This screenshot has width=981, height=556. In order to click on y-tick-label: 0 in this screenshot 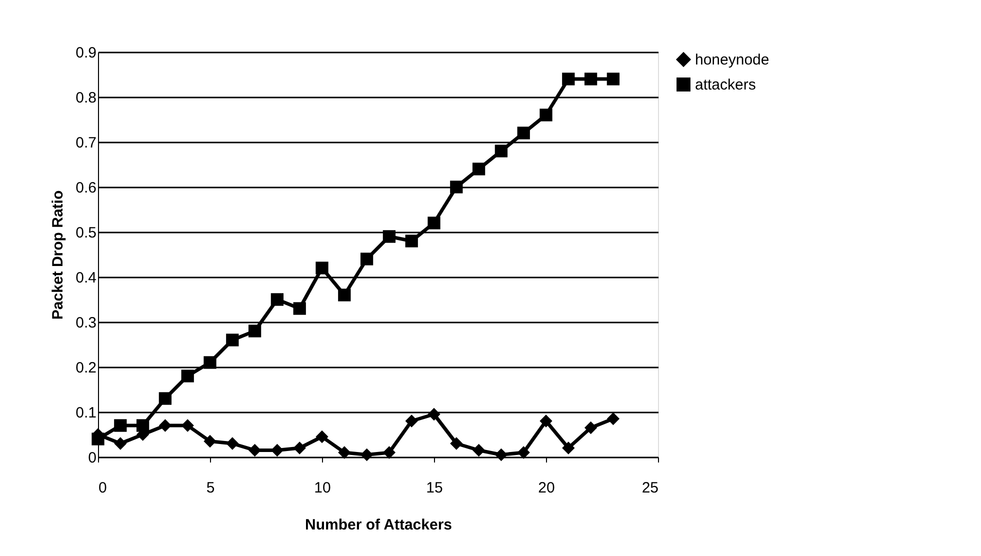, I will do `click(92, 458)`.